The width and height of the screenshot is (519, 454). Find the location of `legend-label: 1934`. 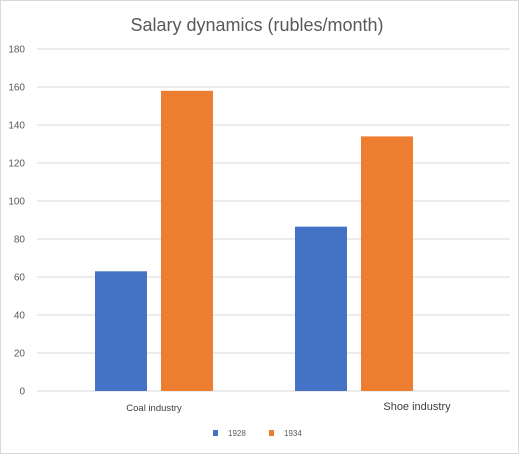

legend-label: 1934 is located at coordinates (293, 433).